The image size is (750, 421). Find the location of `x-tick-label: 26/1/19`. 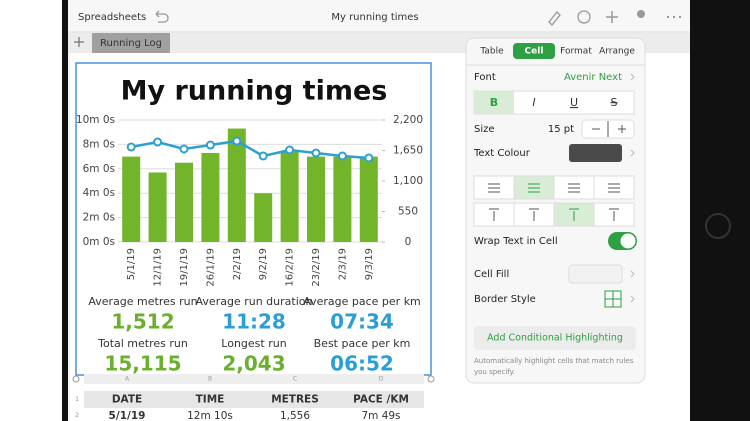

x-tick-label: 26/1/19 is located at coordinates (210, 267).